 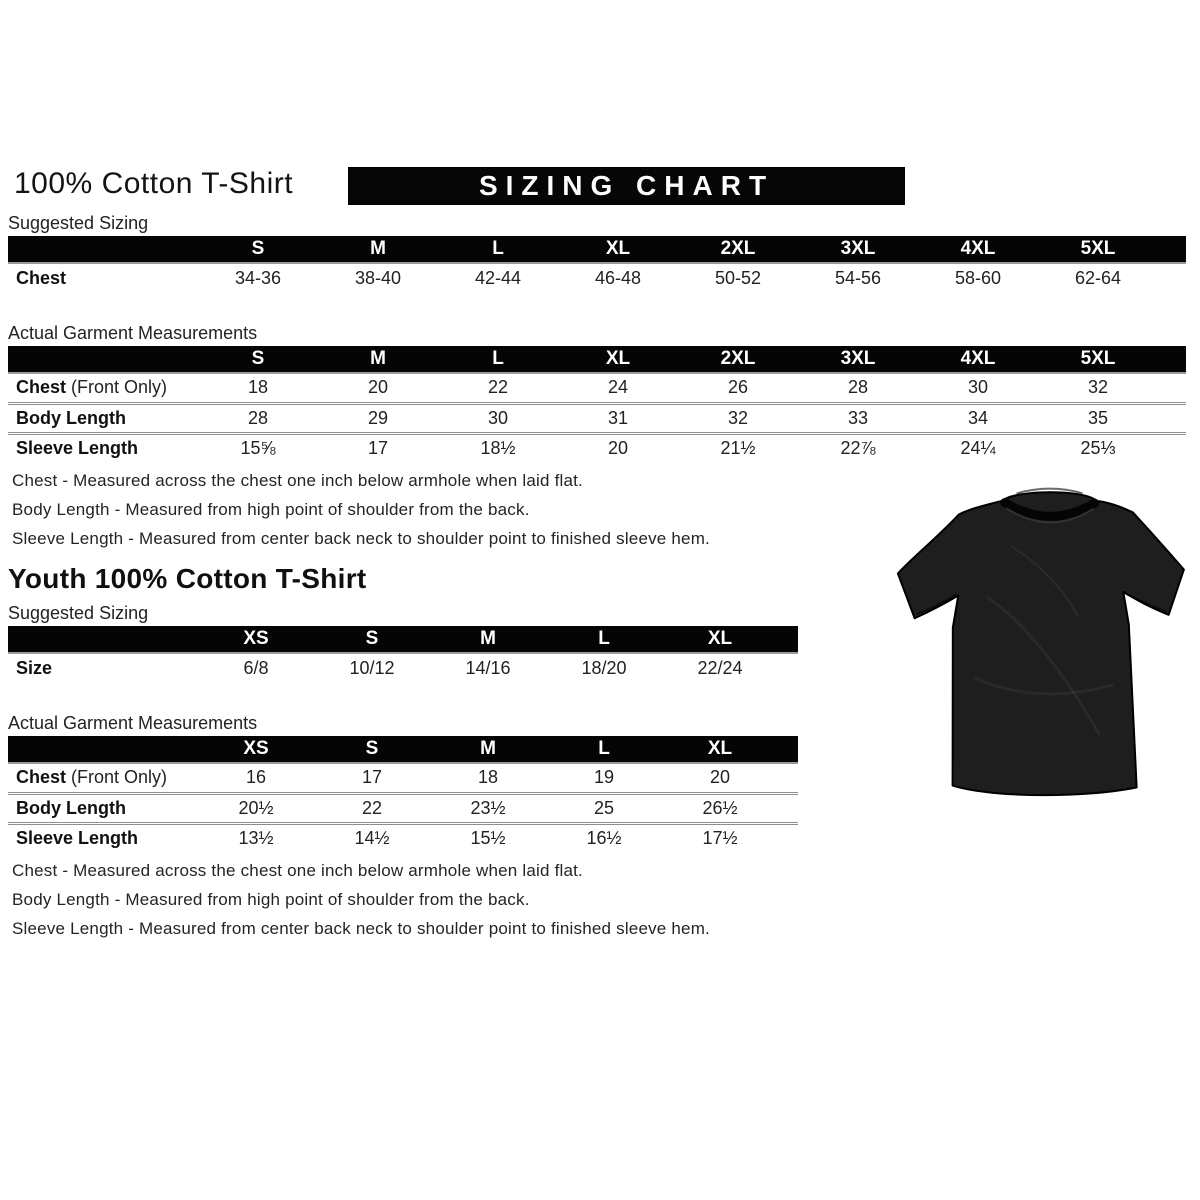 I want to click on measurement-row: Sleeve Length 13½ 14½ 15½ 16½ 17½, so click(x=403, y=838).